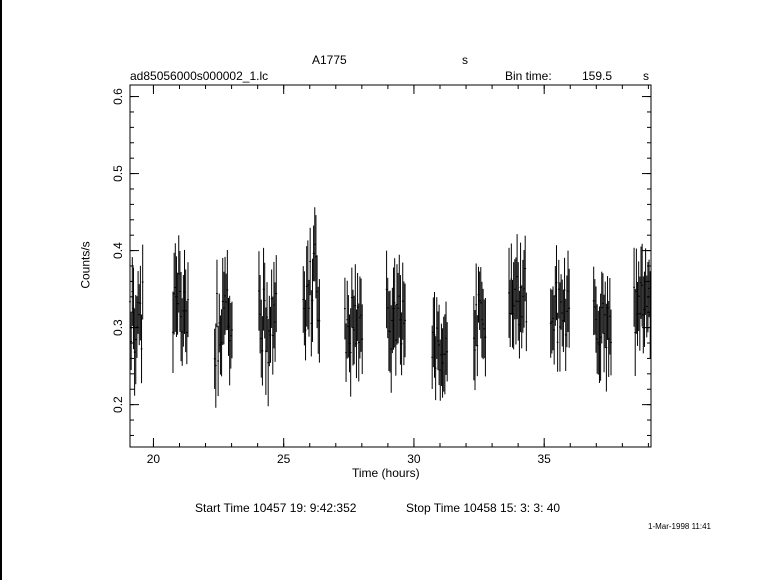 The image size is (781, 580). Describe the element at coordinates (118, 327) in the screenshot. I see `y-tick-label: 0.3` at that location.